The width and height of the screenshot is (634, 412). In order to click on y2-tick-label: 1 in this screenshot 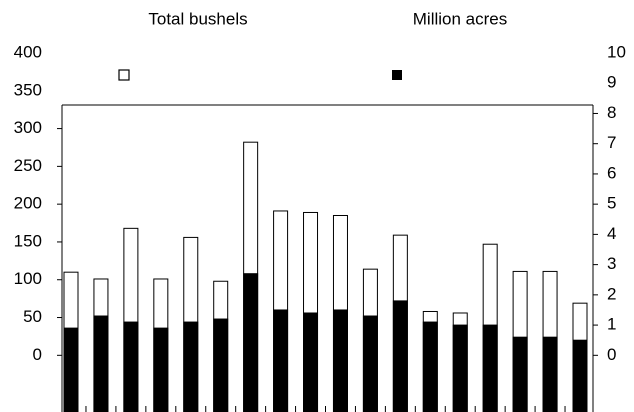, I will do `click(611, 324)`.